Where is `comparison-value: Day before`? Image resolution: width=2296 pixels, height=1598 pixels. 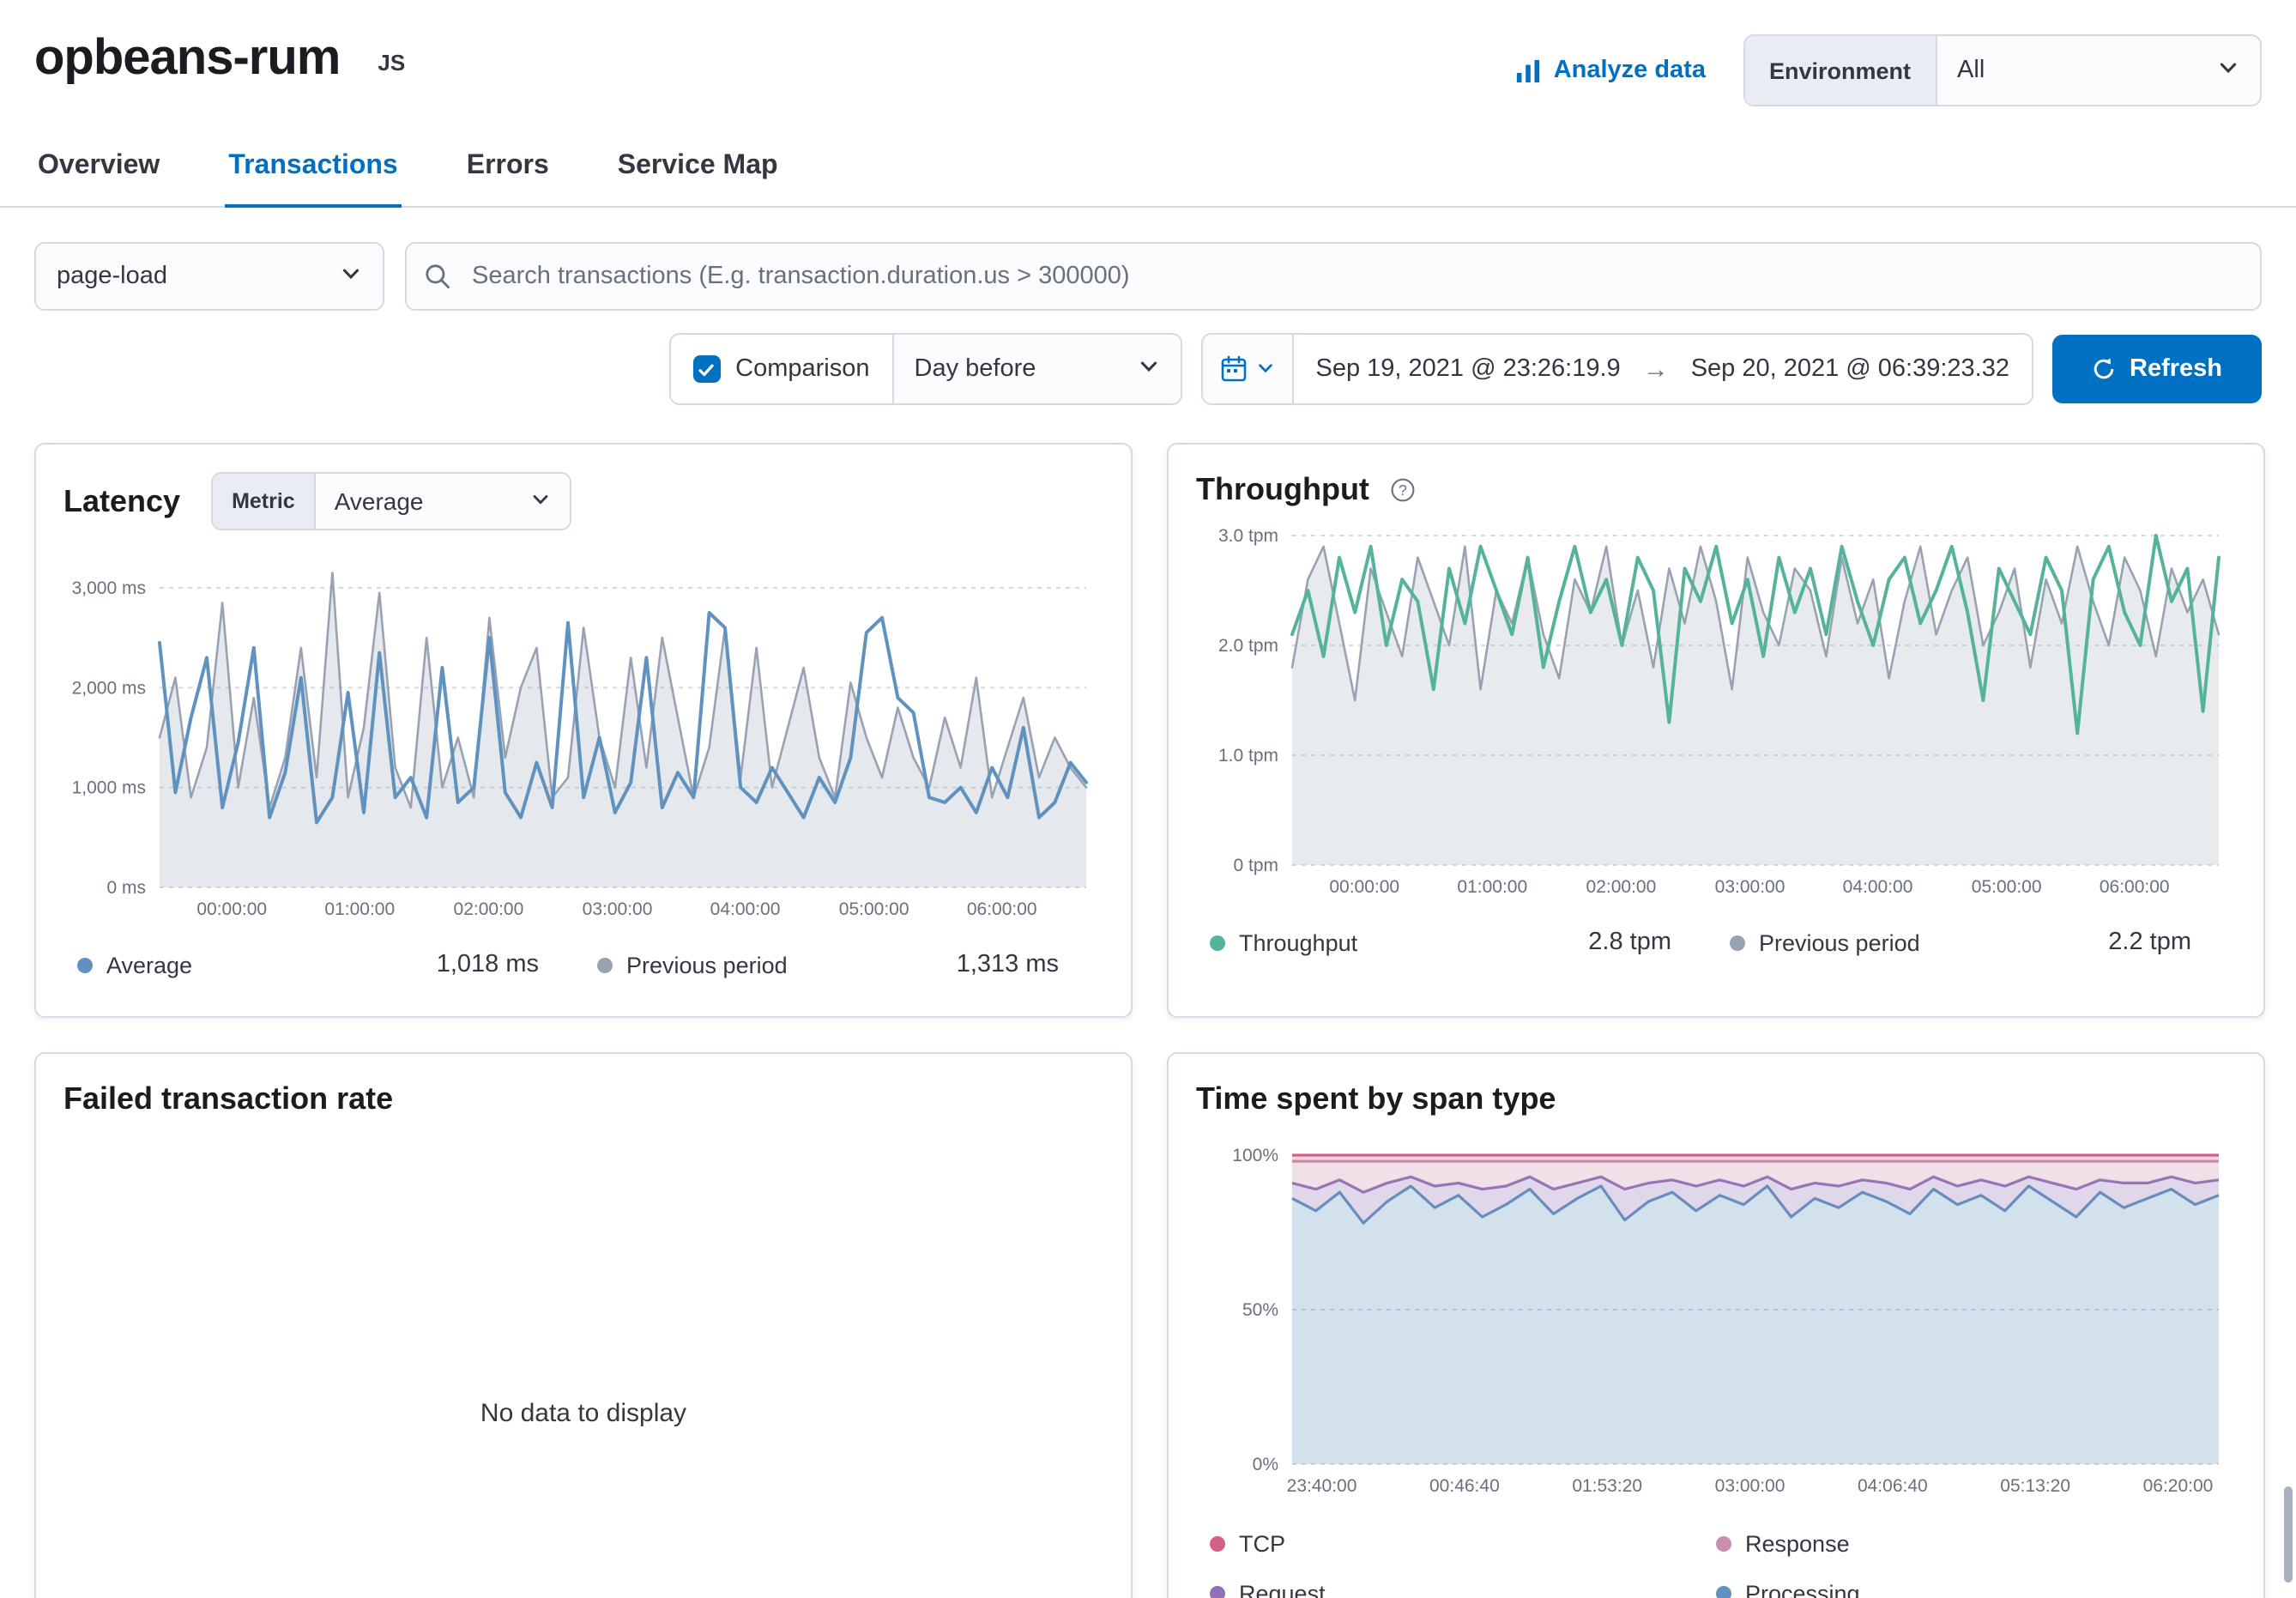
comparison-value: Day before is located at coordinates (975, 369).